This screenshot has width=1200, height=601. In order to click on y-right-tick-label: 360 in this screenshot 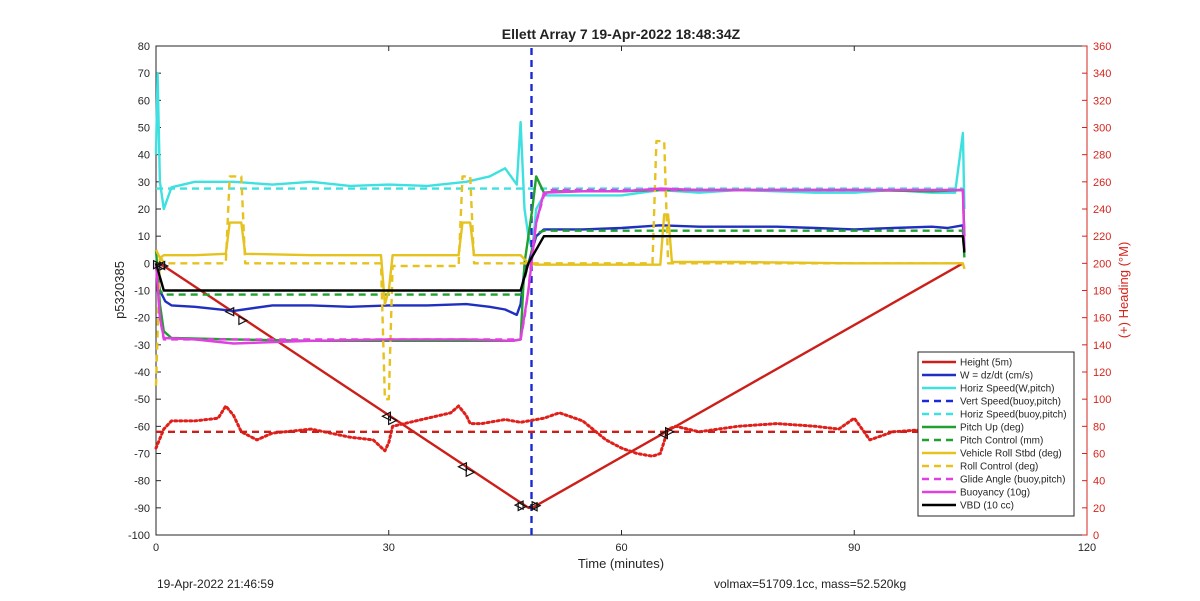, I will do `click(1102, 47)`.